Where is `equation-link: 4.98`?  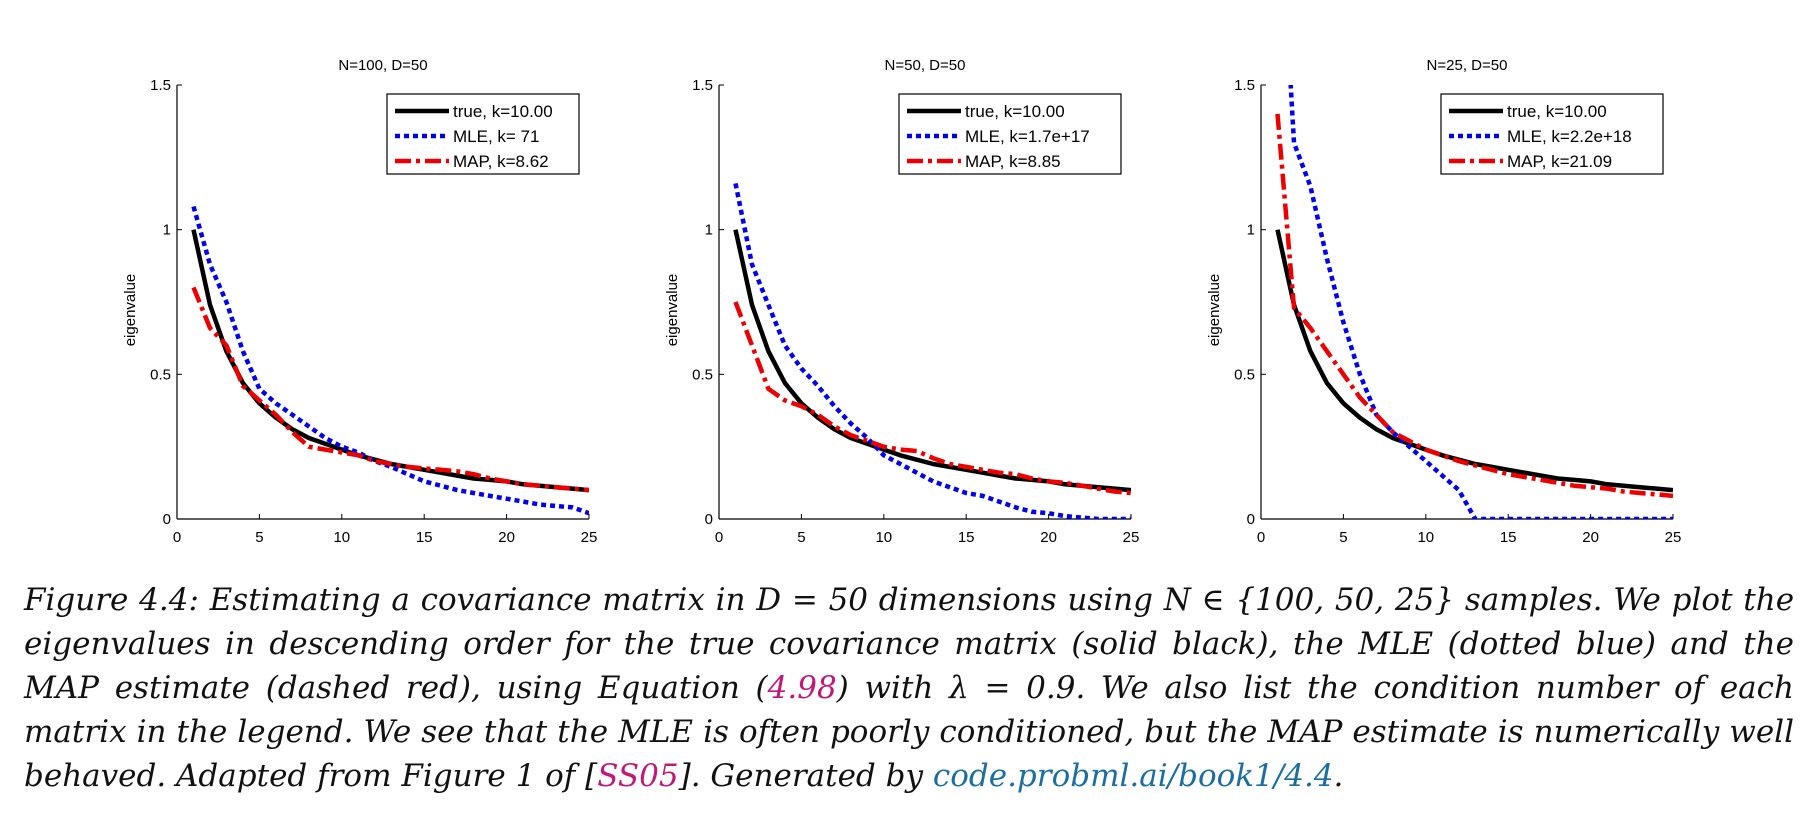 equation-link: 4.98 is located at coordinates (802, 688).